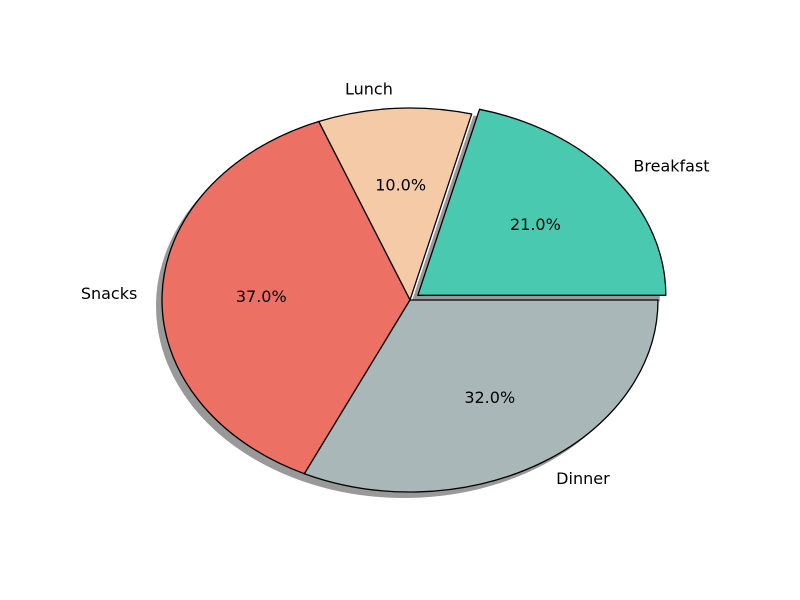 Image resolution: width=800 pixels, height=600 pixels. Describe the element at coordinates (261, 296) in the screenshot. I see `slice-pct-snacks: 37.0%` at that location.